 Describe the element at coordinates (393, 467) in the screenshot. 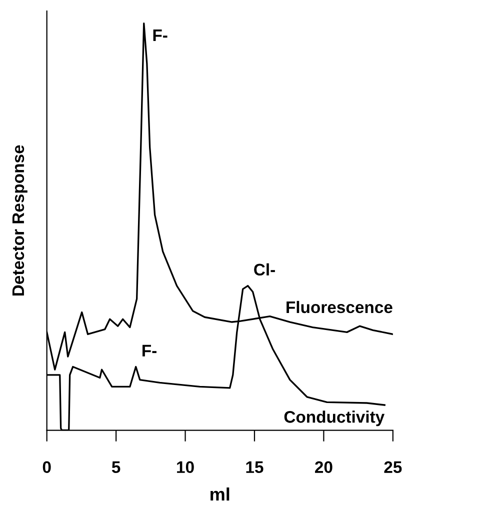

I see `x-tick-label: 25` at that location.